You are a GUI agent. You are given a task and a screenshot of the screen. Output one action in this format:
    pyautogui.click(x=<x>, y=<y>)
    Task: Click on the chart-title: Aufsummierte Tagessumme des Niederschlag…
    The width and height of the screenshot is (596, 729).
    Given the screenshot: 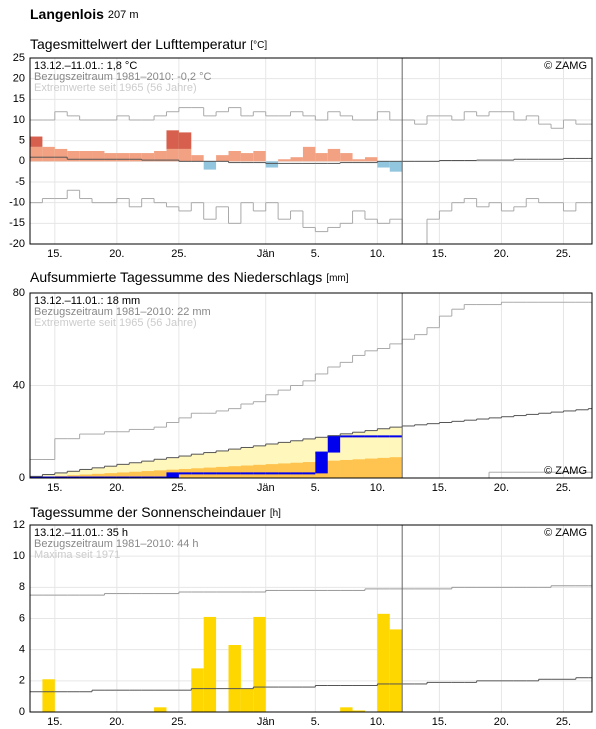 What is the action you would take?
    pyautogui.click(x=189, y=277)
    